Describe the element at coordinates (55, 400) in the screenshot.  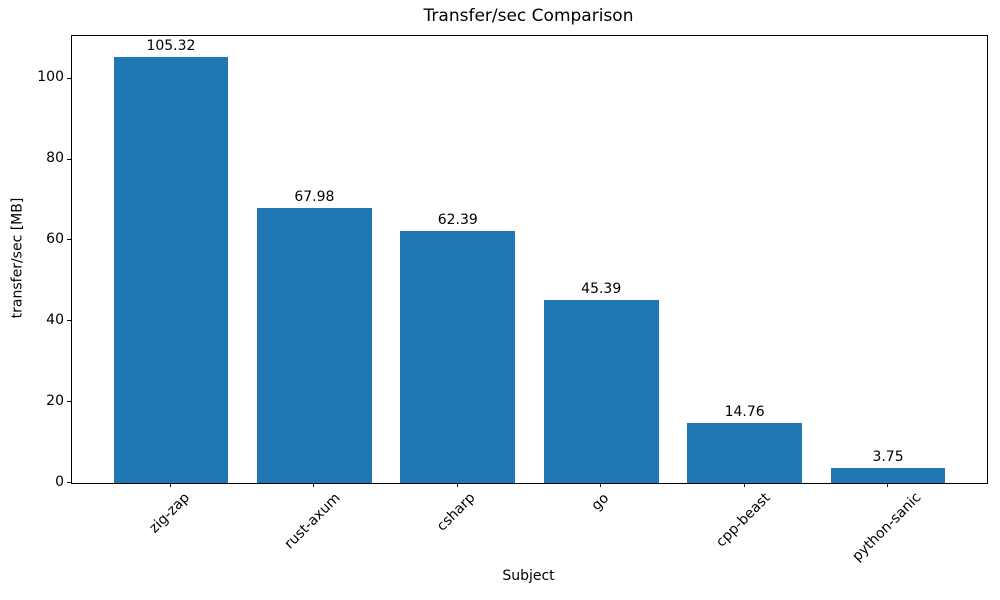
I see `y-tick-label: 20` at that location.